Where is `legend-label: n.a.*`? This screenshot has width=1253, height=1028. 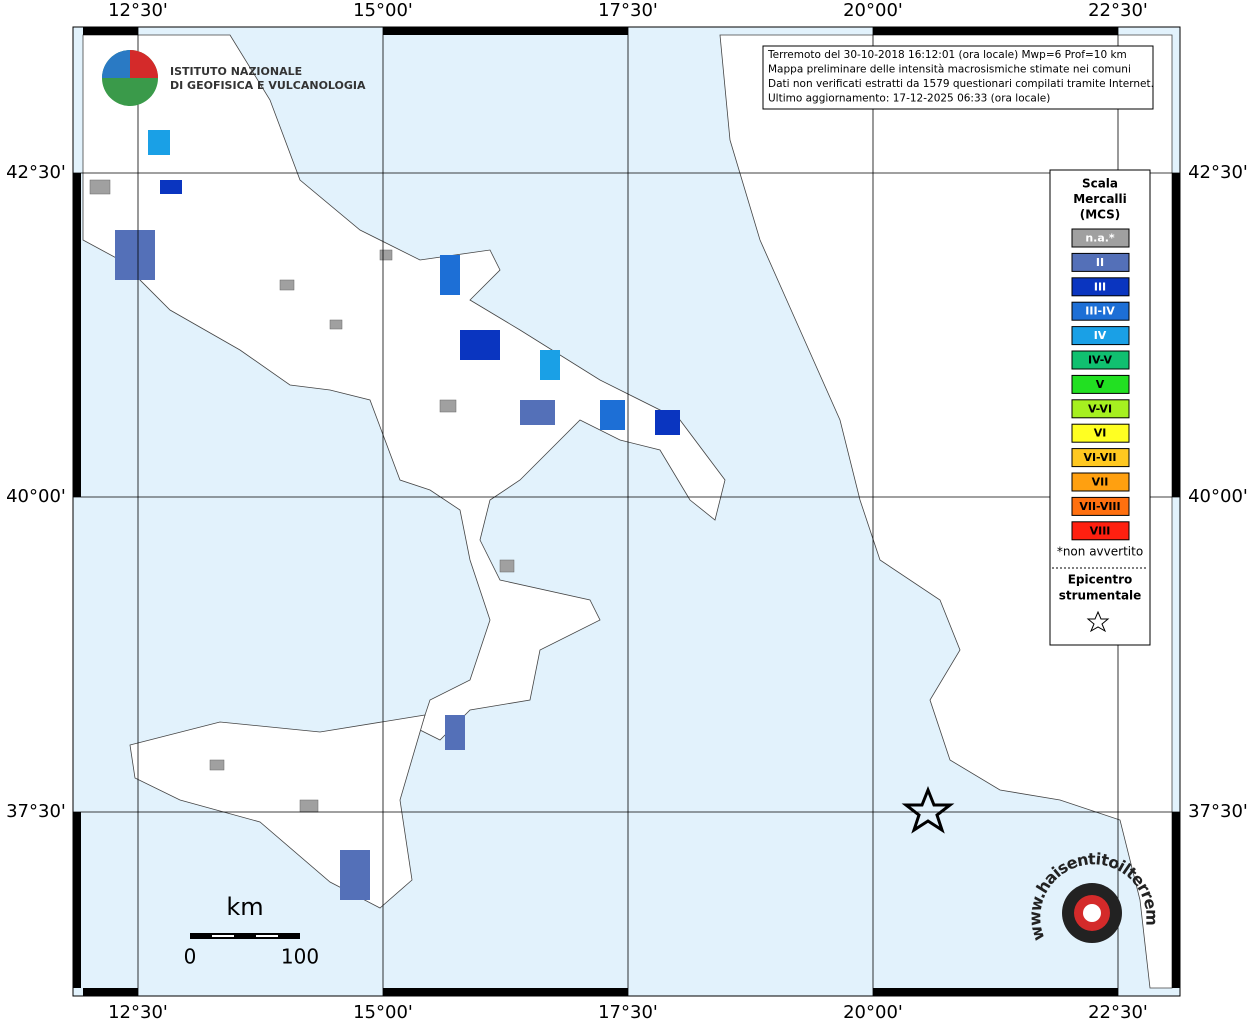 legend-label: n.a.* is located at coordinates (1100, 238).